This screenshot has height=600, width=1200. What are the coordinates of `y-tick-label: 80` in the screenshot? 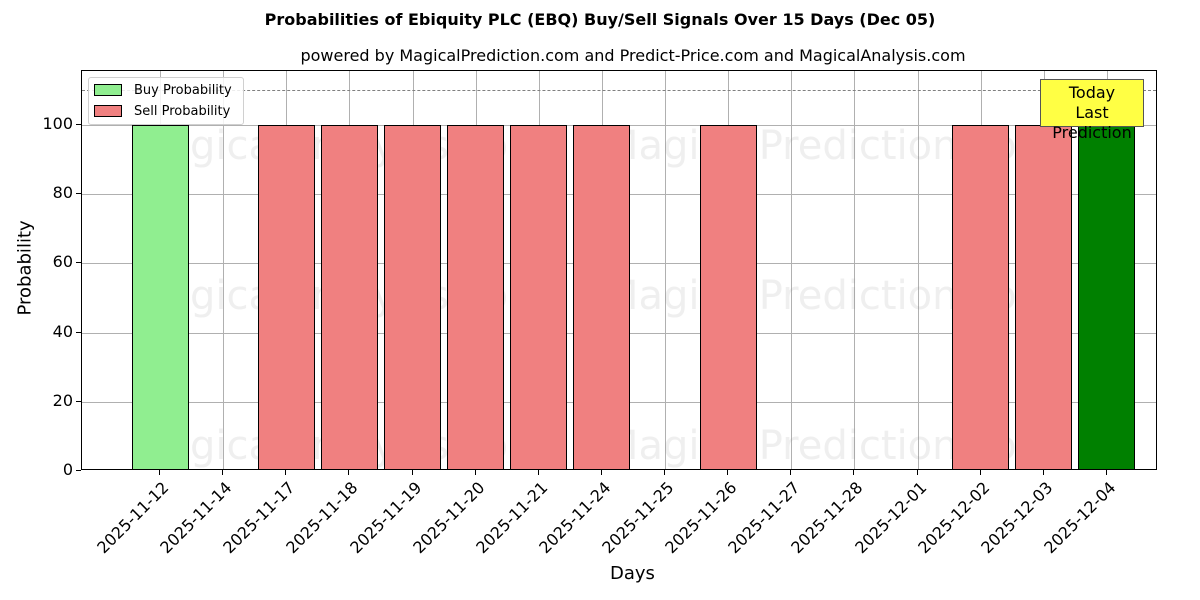 It's located at (62, 193).